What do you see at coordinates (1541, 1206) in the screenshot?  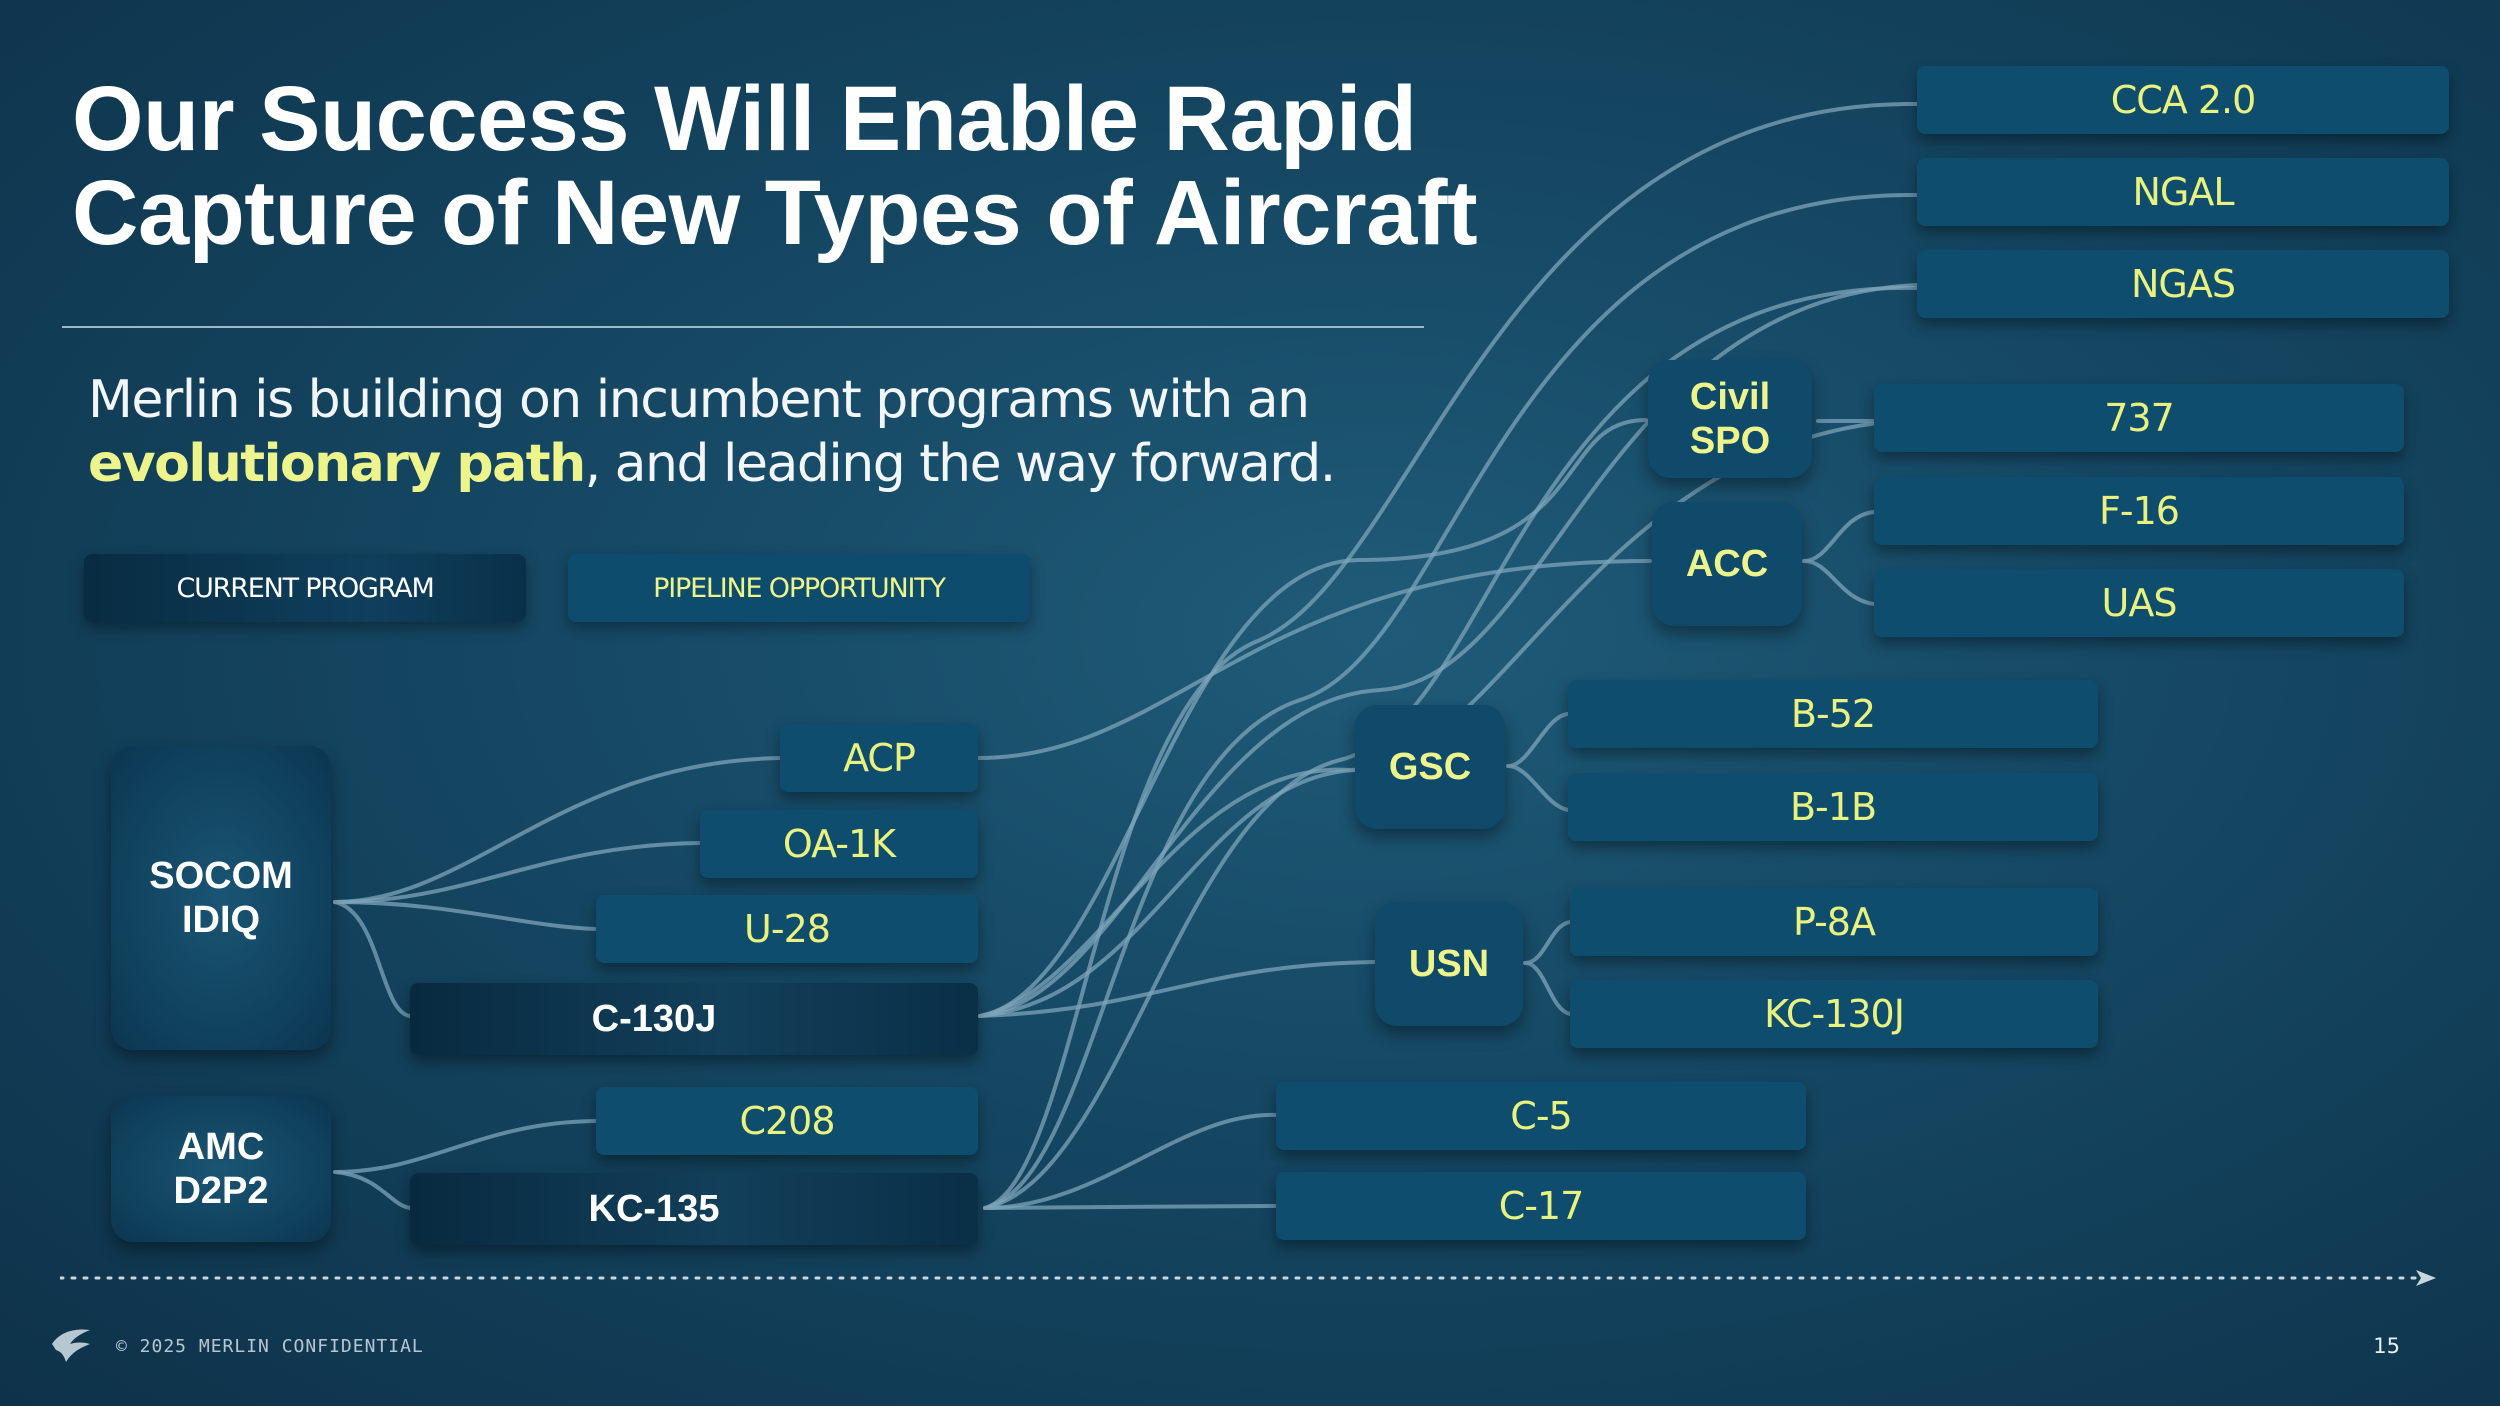 I see `node-c-17: C-17` at bounding box center [1541, 1206].